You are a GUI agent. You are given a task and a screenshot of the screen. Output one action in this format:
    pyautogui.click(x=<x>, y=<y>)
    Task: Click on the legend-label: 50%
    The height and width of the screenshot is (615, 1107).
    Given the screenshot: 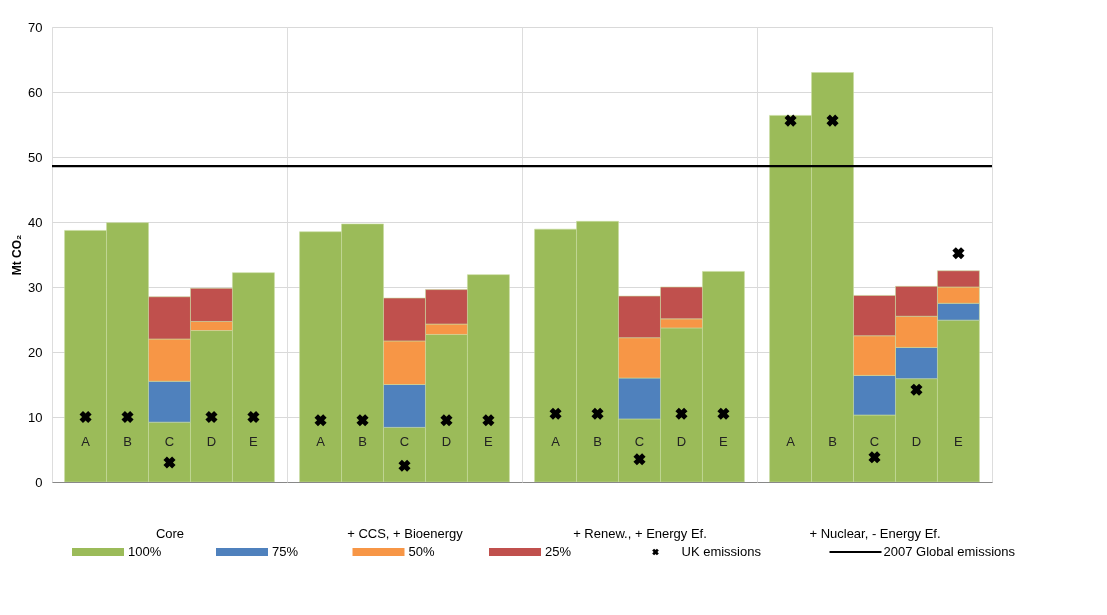 What is the action you would take?
    pyautogui.click(x=421, y=551)
    